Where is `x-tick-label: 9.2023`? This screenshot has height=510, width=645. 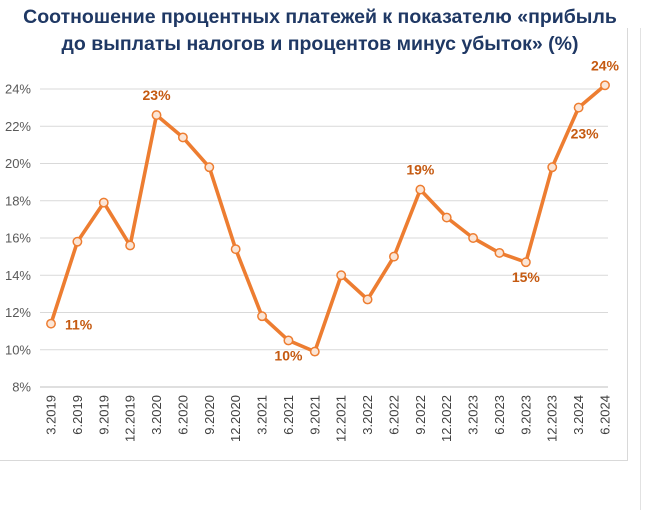 x-tick-label: 9.2023 is located at coordinates (525, 415).